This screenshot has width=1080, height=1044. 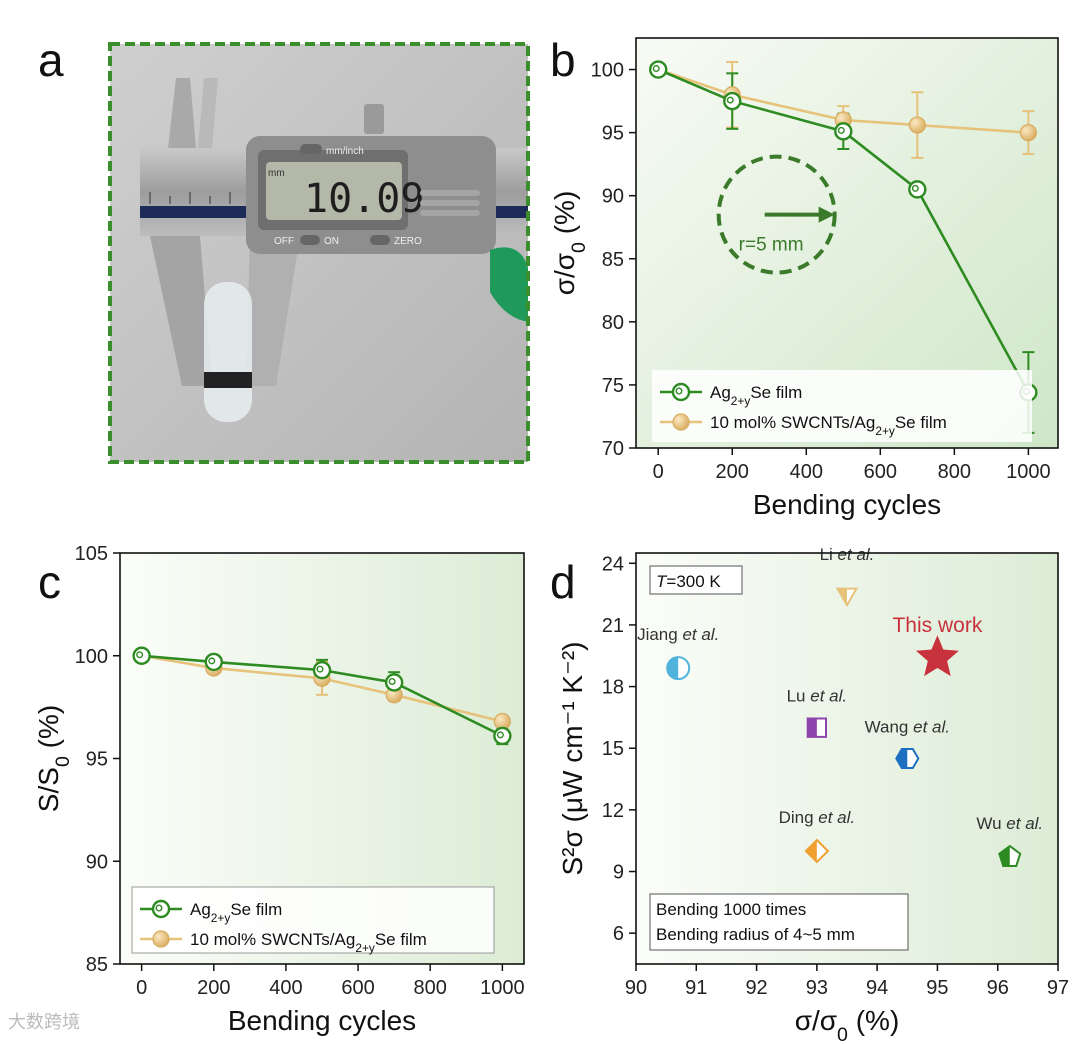 I want to click on zero-label: ZERO, so click(x=408, y=241).